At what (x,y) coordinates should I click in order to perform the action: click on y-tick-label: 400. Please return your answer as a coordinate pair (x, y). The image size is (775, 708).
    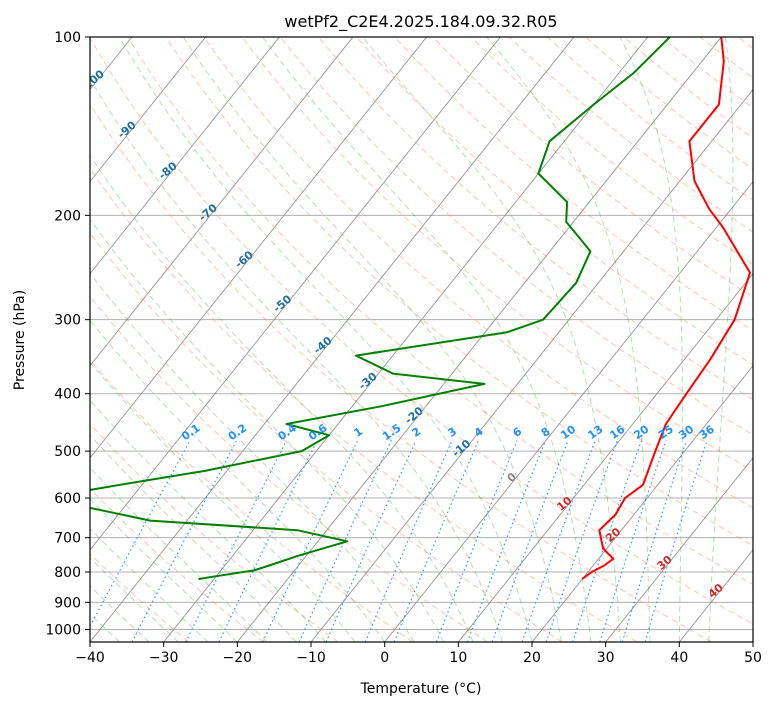
    Looking at the image, I should click on (67, 395).